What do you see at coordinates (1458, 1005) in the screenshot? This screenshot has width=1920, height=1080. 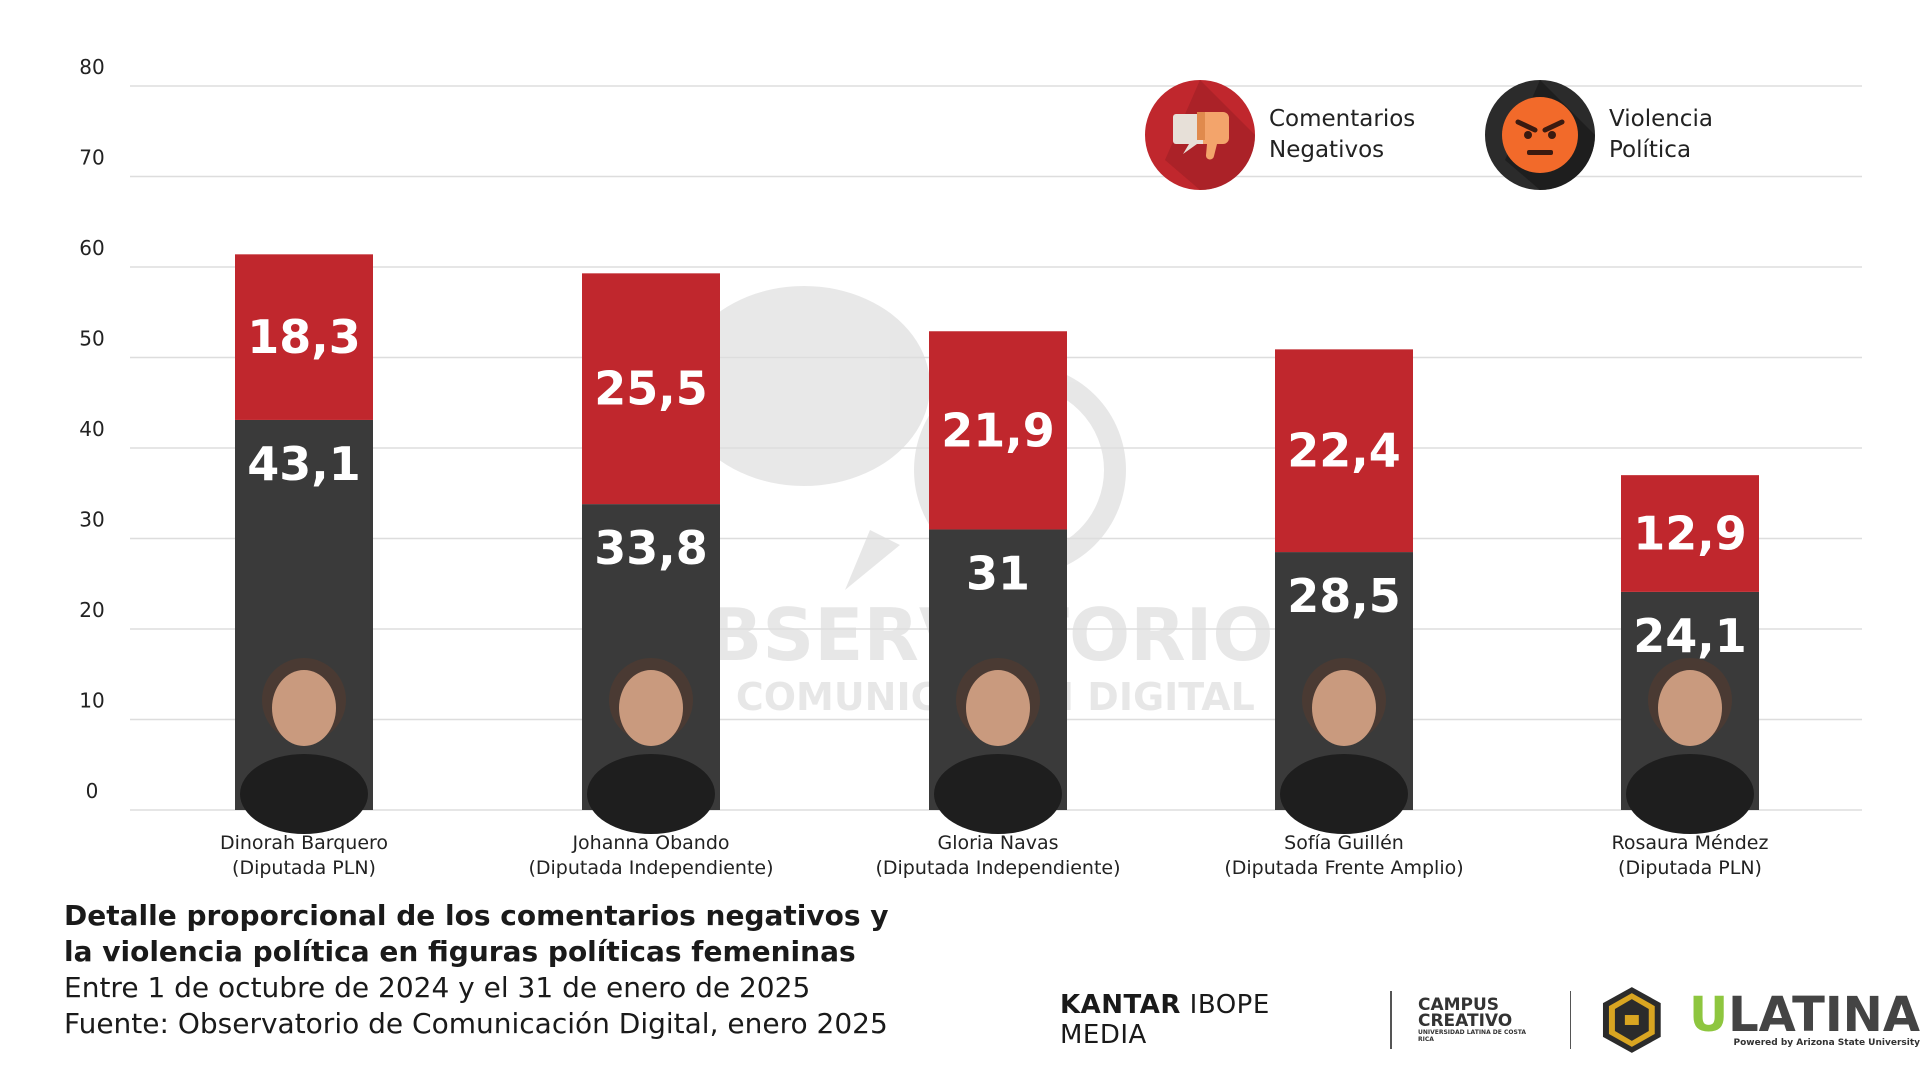 I see `campus-logo-line1: CAMPUS` at bounding box center [1458, 1005].